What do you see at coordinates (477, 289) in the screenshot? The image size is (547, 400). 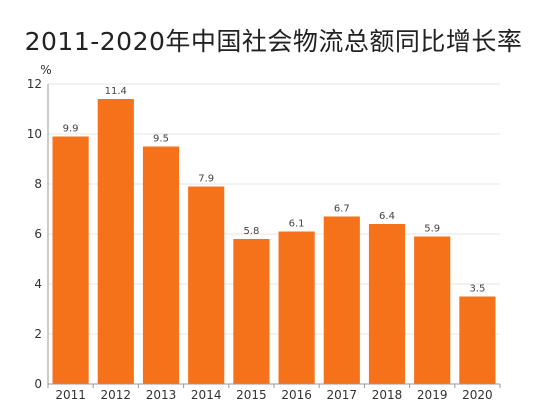 I see `data-label-2020: 3.5` at bounding box center [477, 289].